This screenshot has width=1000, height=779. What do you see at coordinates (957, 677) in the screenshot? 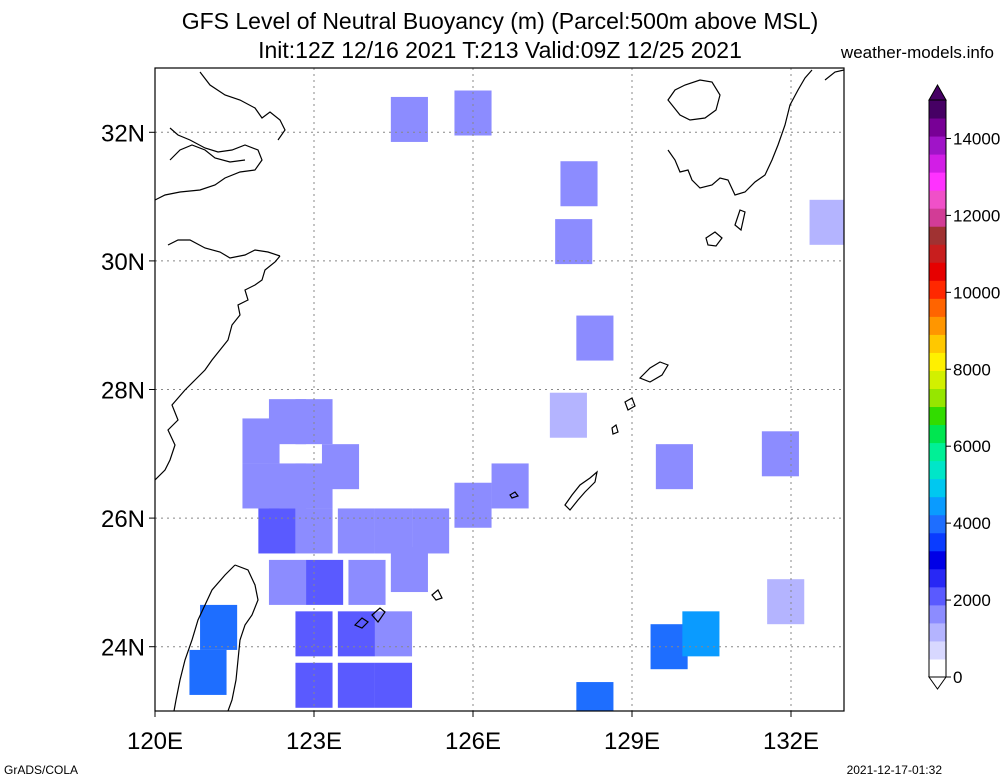
I see `colorbar-tick-label: 0` at bounding box center [957, 677].